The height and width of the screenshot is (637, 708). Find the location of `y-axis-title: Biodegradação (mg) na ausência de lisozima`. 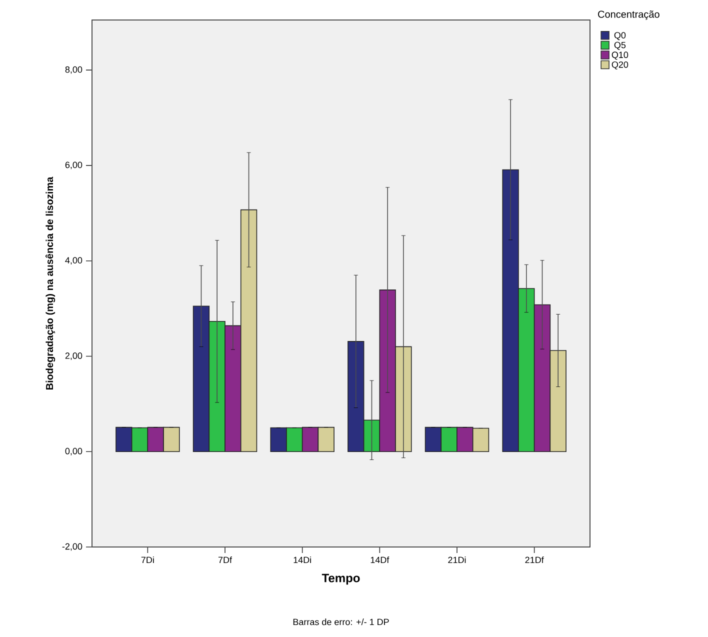

y-axis-title: Biodegradação (mg) na ausência de lisozima is located at coordinates (51, 283).